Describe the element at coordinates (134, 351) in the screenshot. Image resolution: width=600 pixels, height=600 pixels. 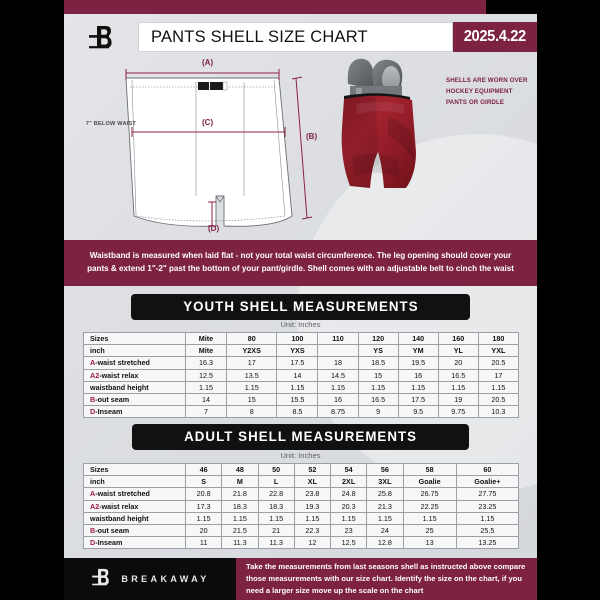
I see `row-label: inch` at that location.